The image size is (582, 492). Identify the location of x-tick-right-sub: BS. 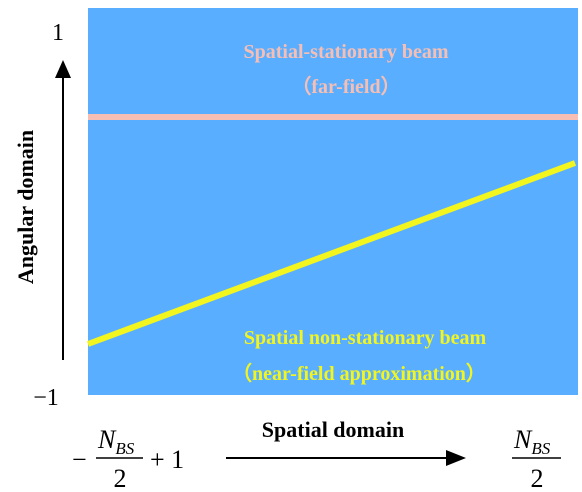
(540, 448).